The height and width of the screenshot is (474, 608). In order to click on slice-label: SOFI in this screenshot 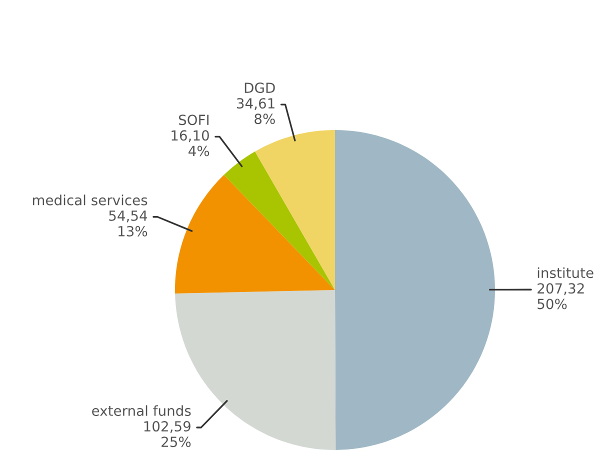, I will do `click(193, 120)`.